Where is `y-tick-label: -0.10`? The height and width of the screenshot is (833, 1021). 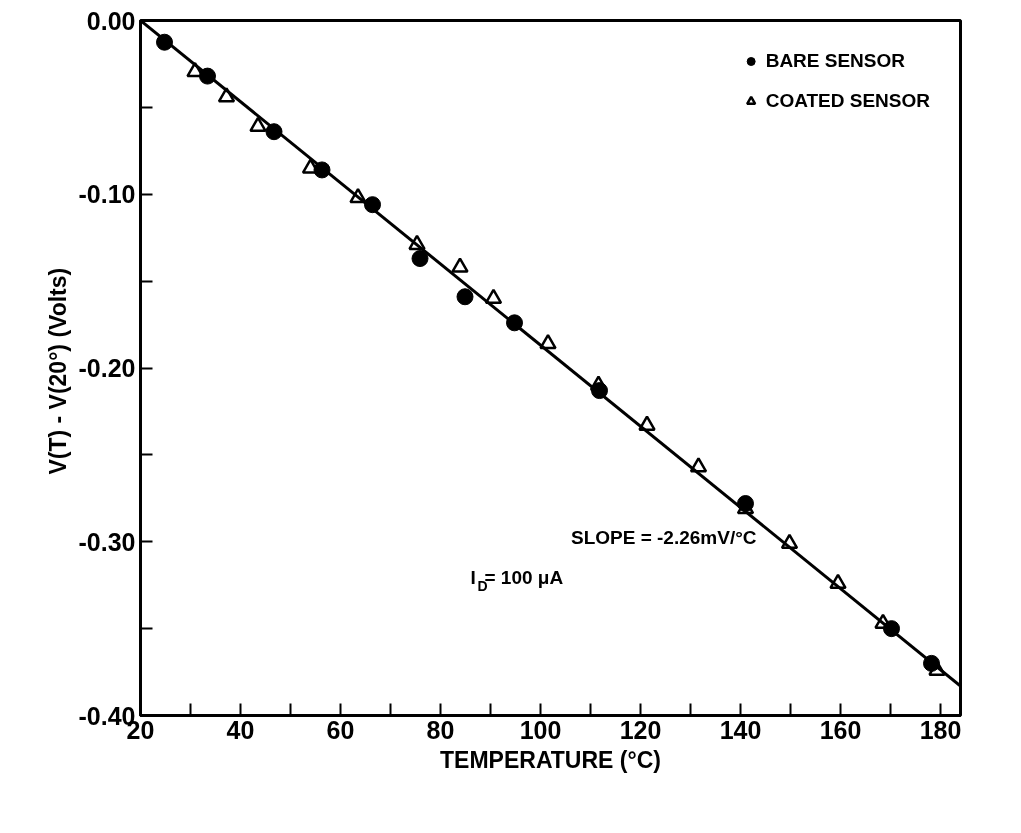
y-tick-label: -0.10 is located at coordinates (107, 194).